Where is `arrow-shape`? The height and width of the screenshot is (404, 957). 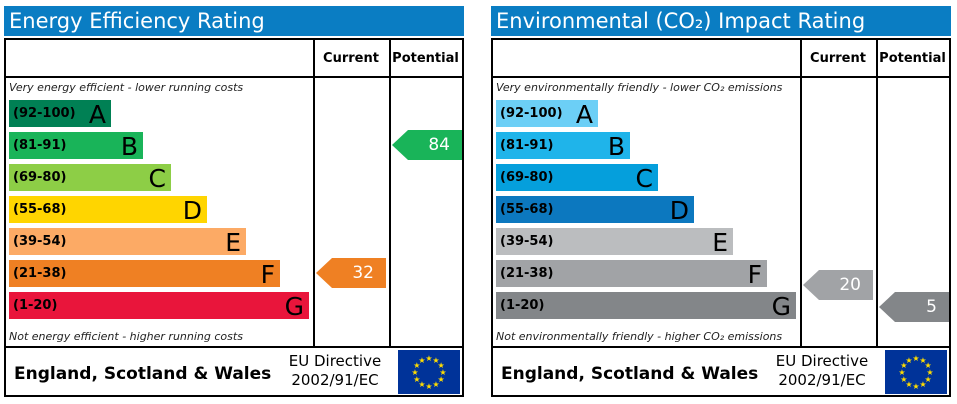
arrow-shape is located at coordinates (427, 145).